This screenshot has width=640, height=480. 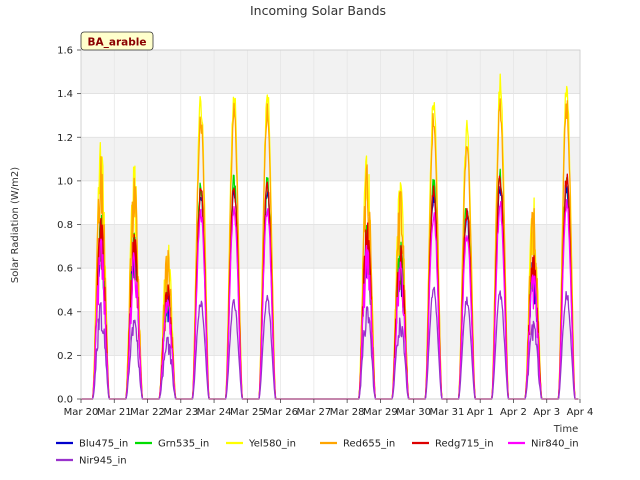 What do you see at coordinates (103, 461) in the screenshot?
I see `legend-label-nir945_in: Nir945_in` at bounding box center [103, 461].